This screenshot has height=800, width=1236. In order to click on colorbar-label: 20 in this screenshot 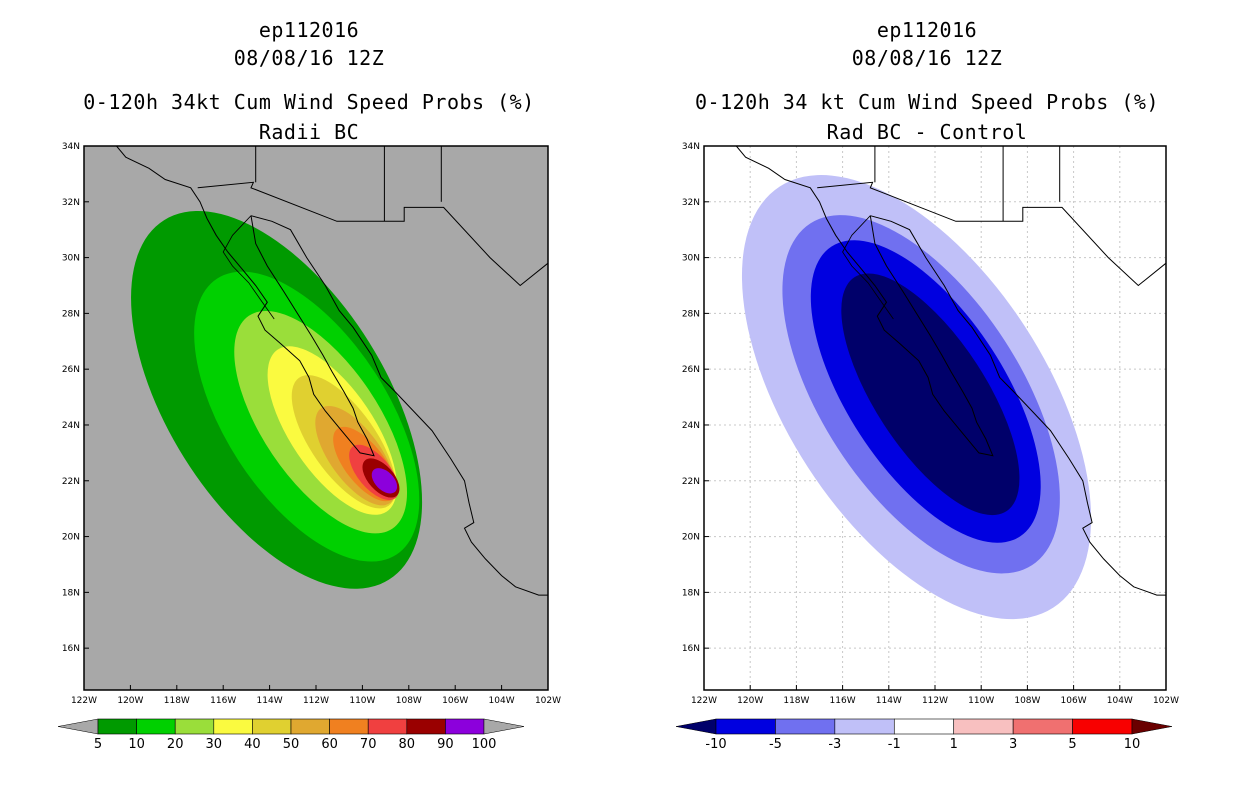, I will do `click(175, 744)`.